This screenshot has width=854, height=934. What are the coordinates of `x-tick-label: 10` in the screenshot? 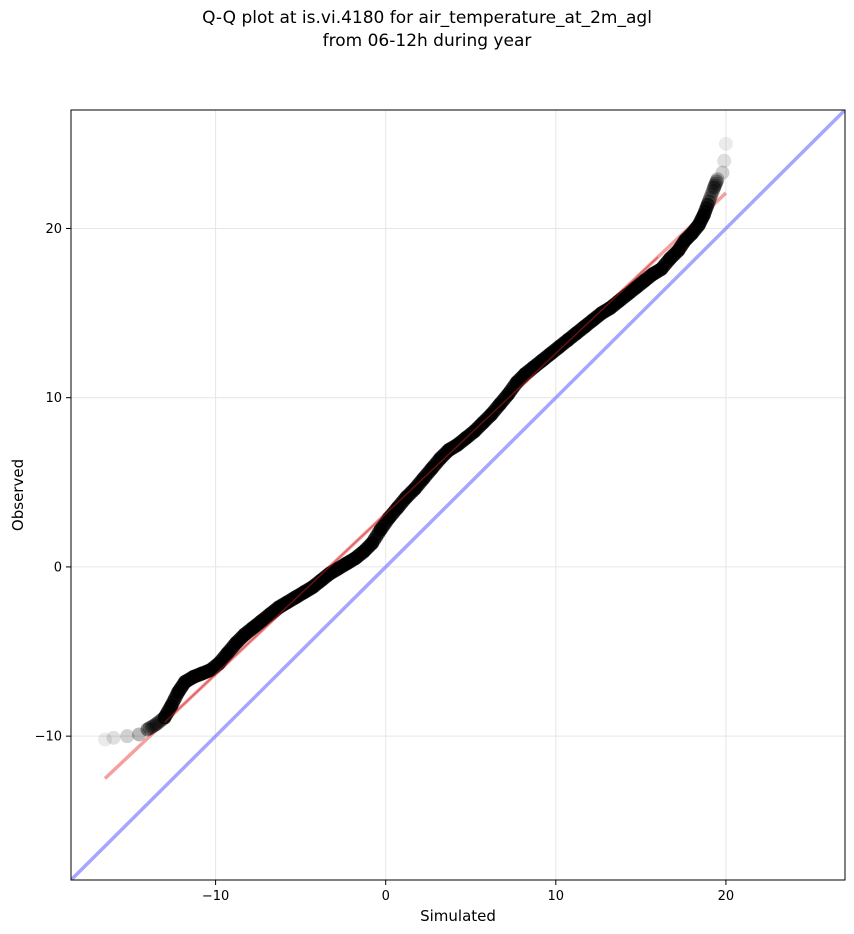 It's located at (556, 896).